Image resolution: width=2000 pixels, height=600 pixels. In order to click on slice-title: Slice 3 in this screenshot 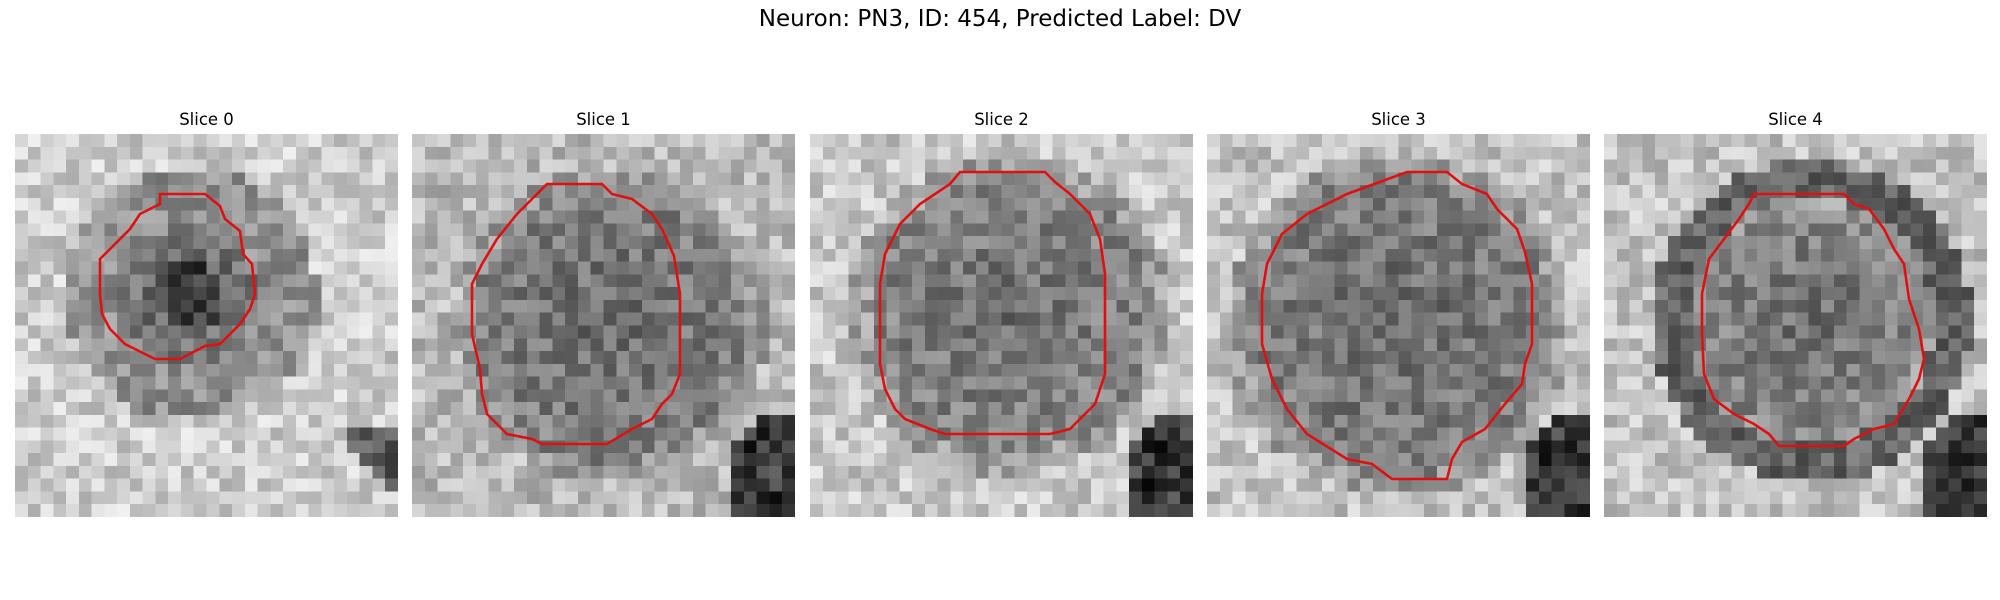, I will do `click(1398, 119)`.